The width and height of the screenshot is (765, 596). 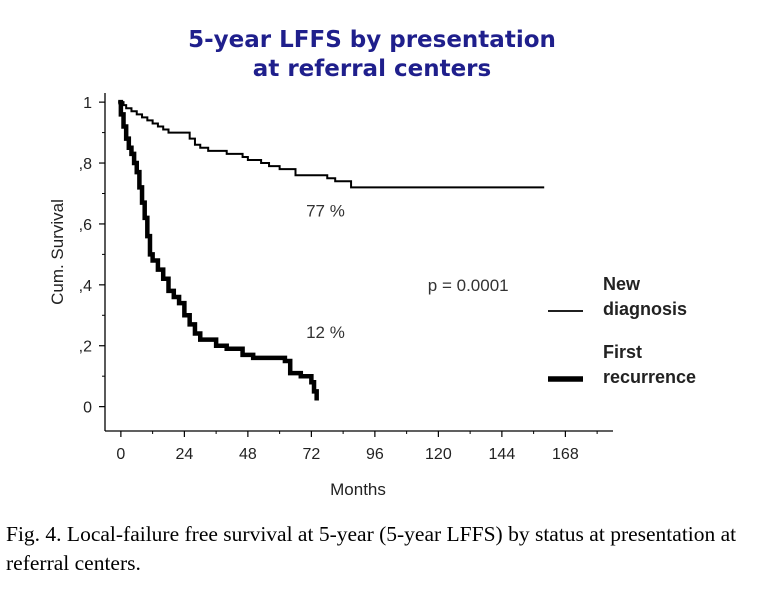 What do you see at coordinates (502, 454) in the screenshot?
I see `x-tick-label: 144` at bounding box center [502, 454].